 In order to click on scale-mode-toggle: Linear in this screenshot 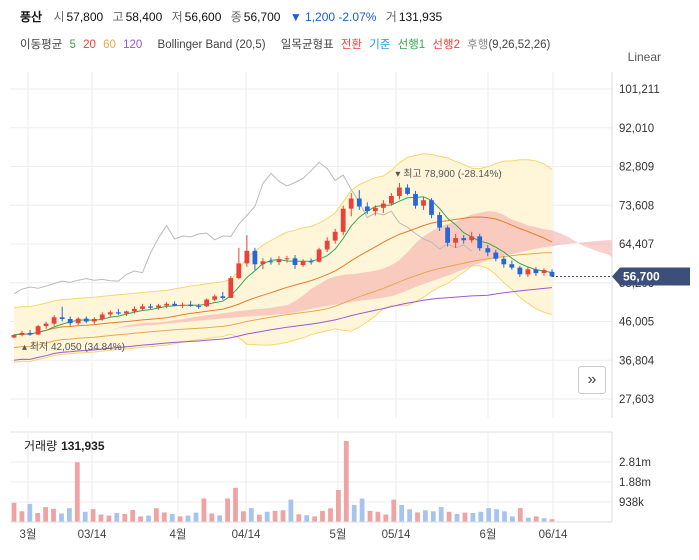, I will do `click(644, 57)`.